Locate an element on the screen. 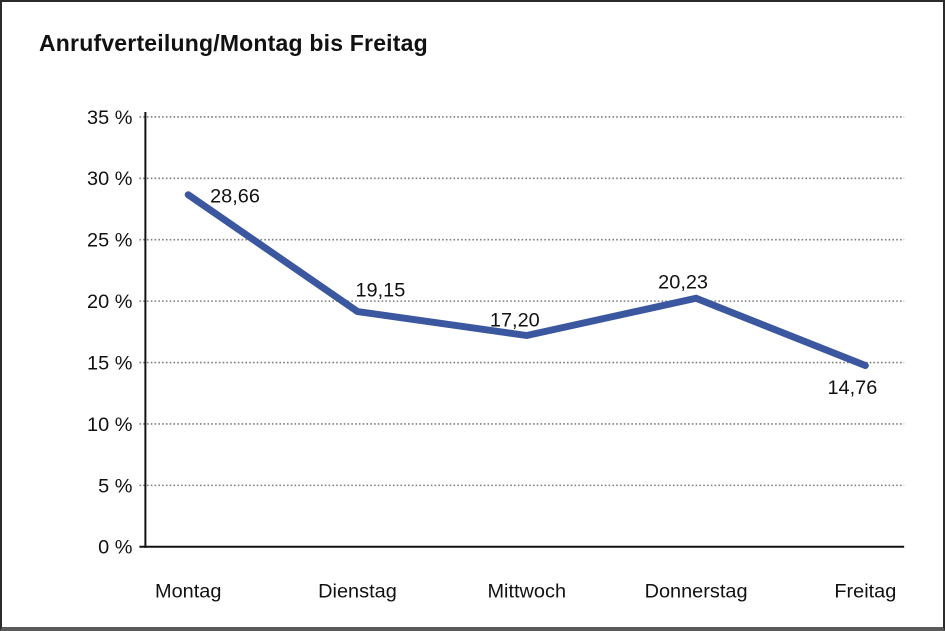 The width and height of the screenshot is (945, 631). y-tick-label: 15 % is located at coordinates (109, 364).